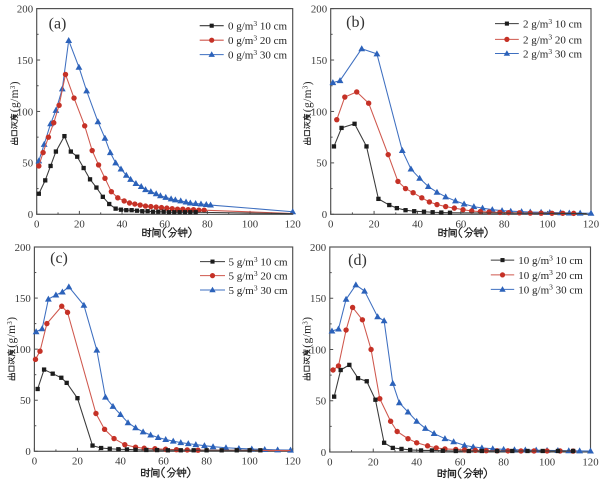 This screenshot has width=600, height=488. I want to click on svg-text: 5 g/m3 30 cm, so click(259, 290).